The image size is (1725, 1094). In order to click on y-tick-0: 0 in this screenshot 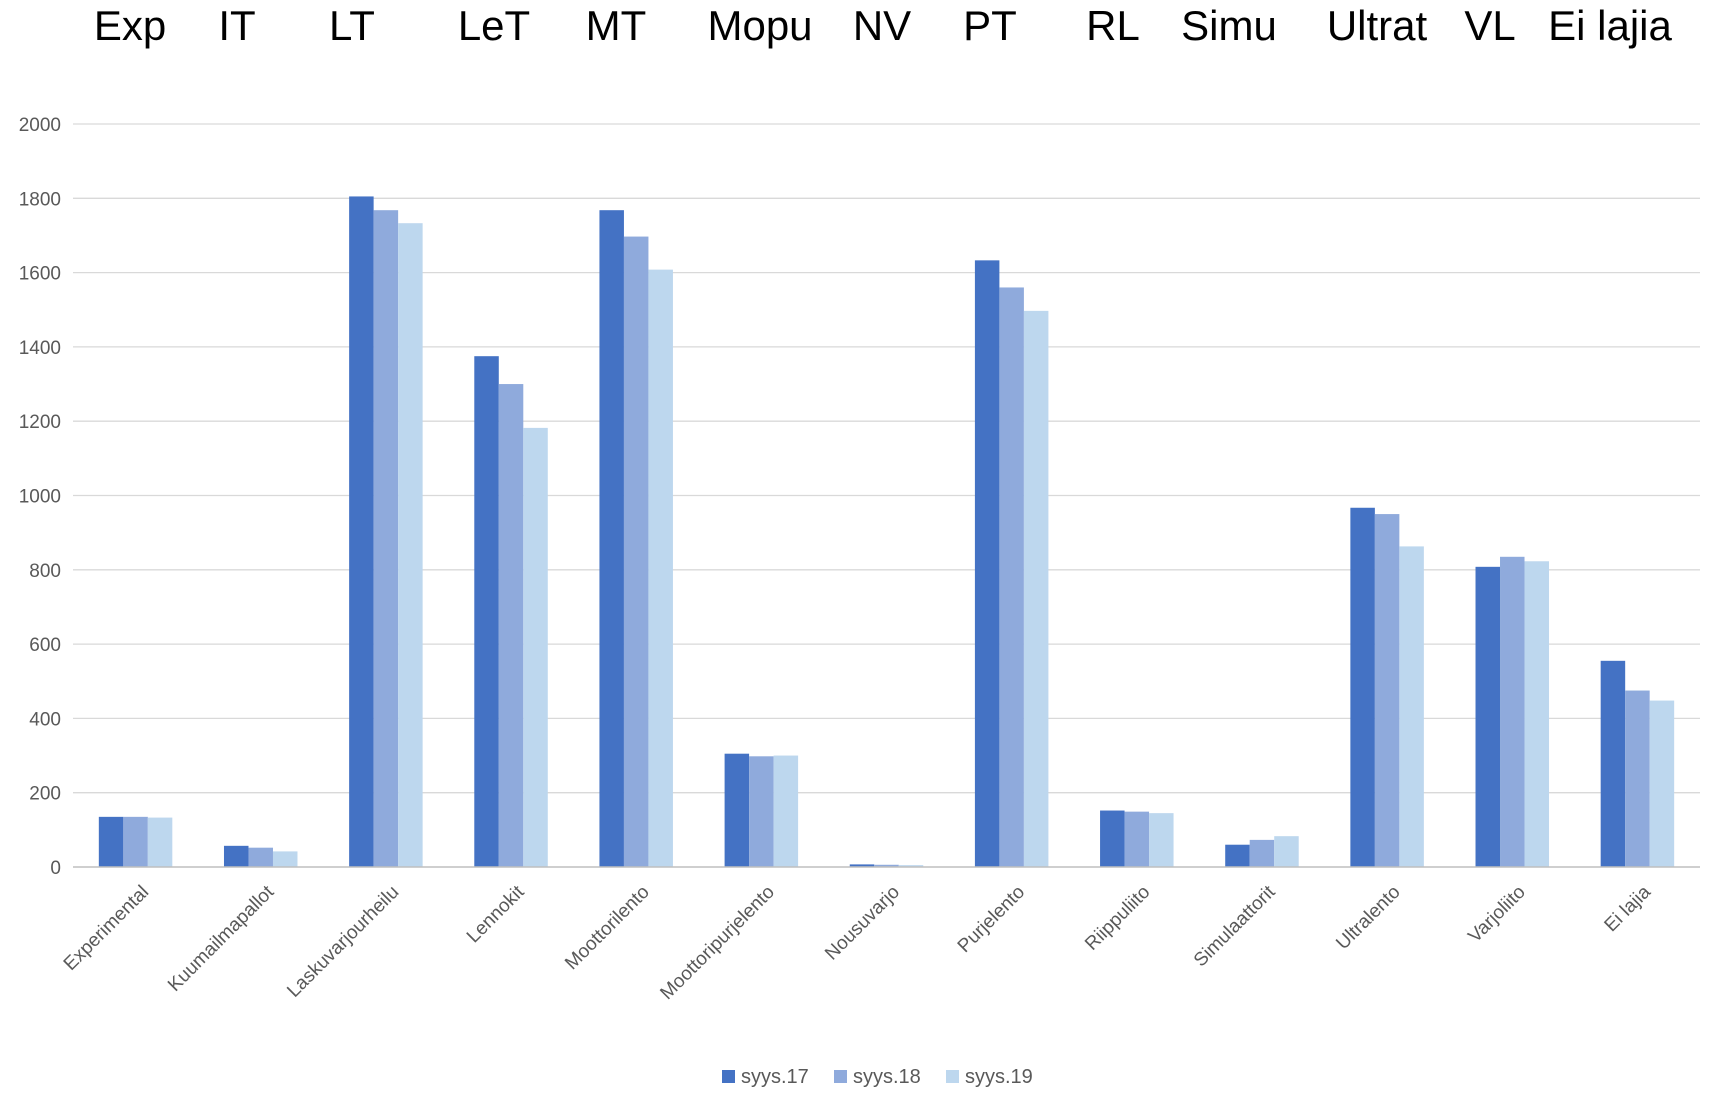, I will do `click(55, 868)`.